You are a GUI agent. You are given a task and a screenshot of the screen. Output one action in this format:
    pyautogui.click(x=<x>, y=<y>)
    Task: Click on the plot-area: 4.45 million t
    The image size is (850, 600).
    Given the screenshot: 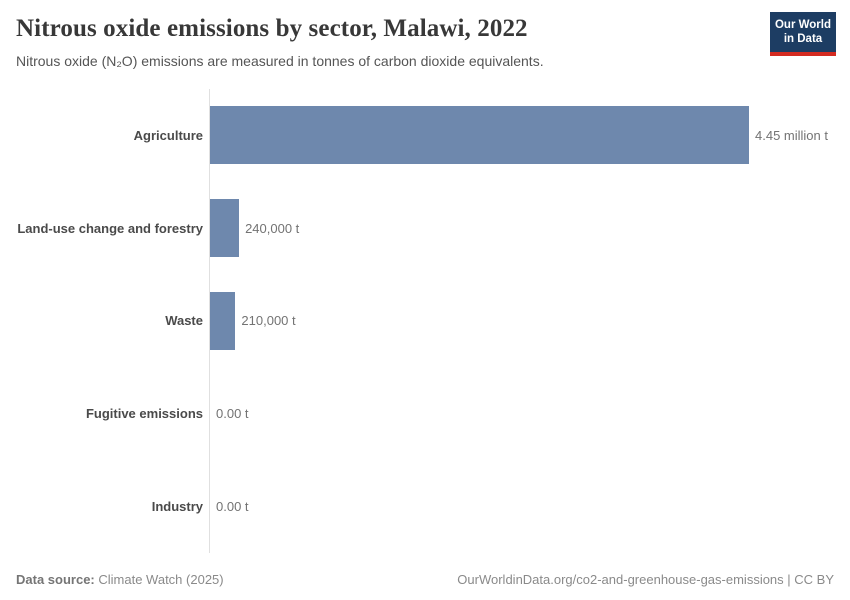 What is the action you would take?
    pyautogui.click(x=521, y=135)
    